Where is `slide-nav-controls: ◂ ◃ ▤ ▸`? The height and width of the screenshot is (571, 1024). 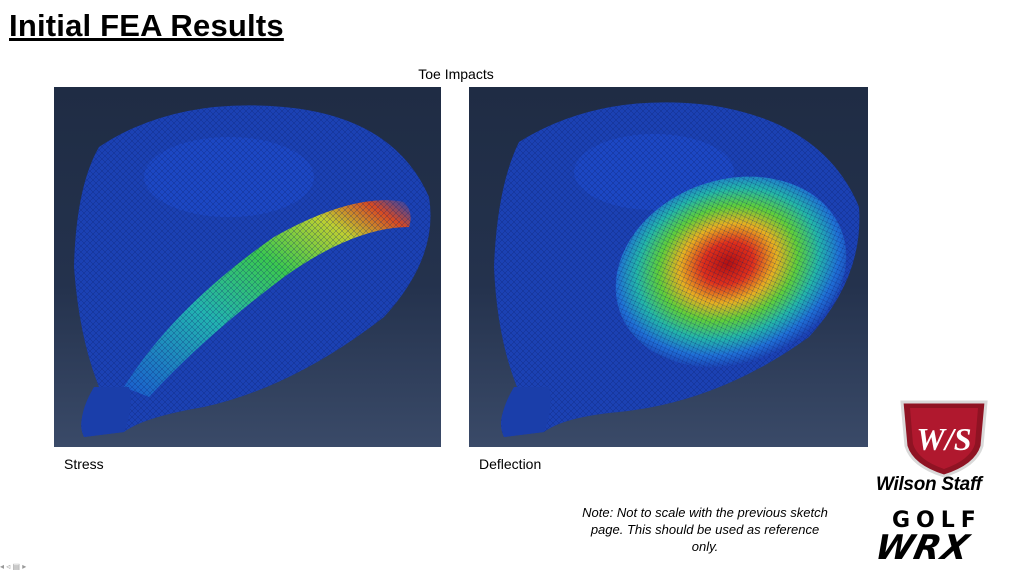
slide-nav-controls: ◂ ◃ ▤ ▸ is located at coordinates (13, 566).